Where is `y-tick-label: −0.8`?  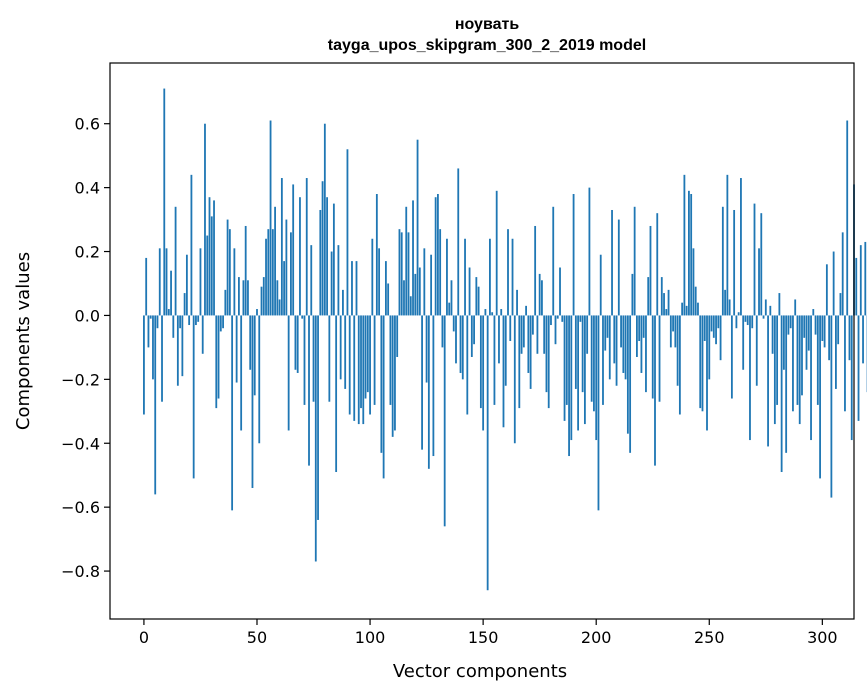
y-tick-label: −0.8 is located at coordinates (80, 571).